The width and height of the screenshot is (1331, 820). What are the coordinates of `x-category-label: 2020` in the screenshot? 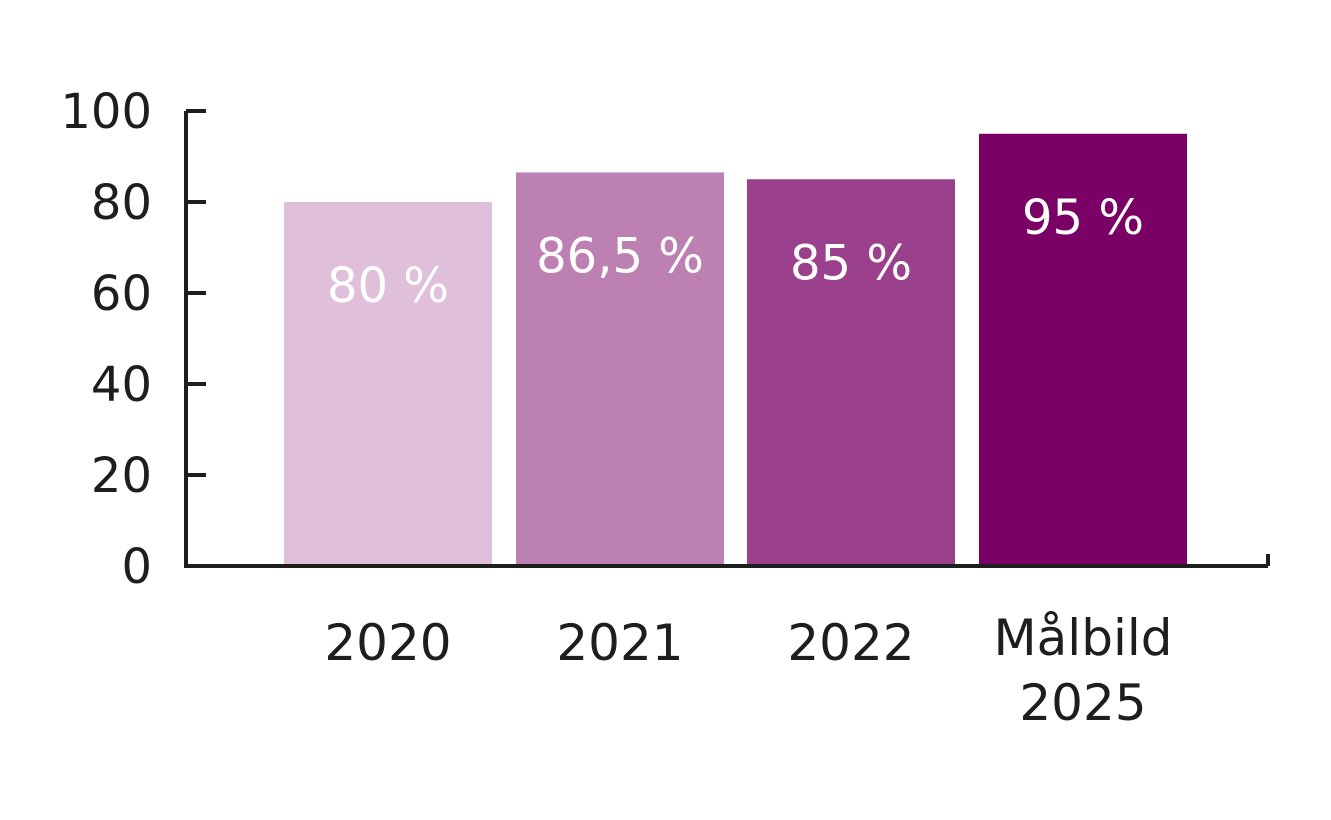 It's located at (387, 643).